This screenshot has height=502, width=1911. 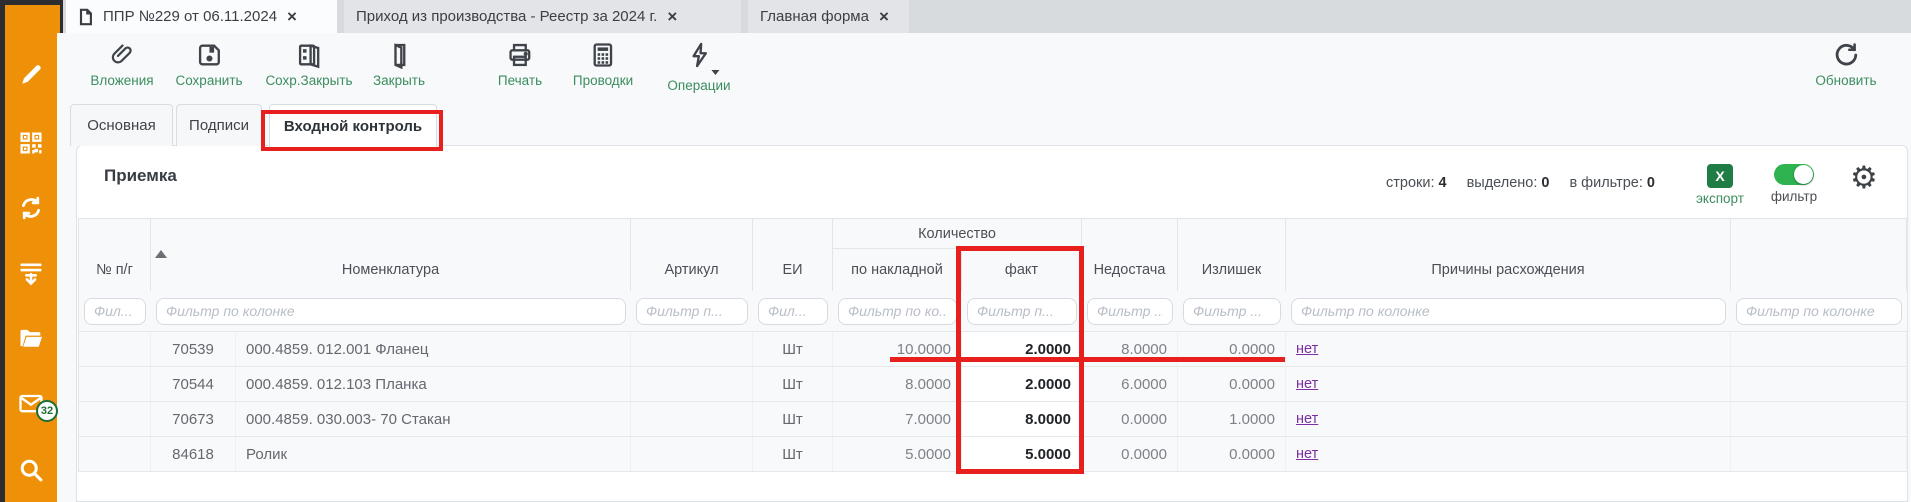 What do you see at coordinates (1130, 255) in the screenshot?
I see `column-header-shortage: Недостача` at bounding box center [1130, 255].